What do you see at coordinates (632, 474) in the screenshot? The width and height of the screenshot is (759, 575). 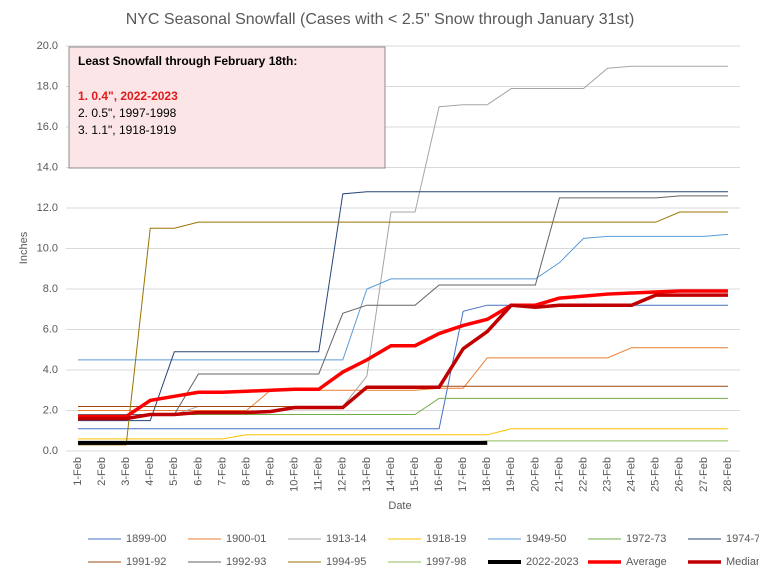 I see `x-tick-label: 24-Feb` at bounding box center [632, 474].